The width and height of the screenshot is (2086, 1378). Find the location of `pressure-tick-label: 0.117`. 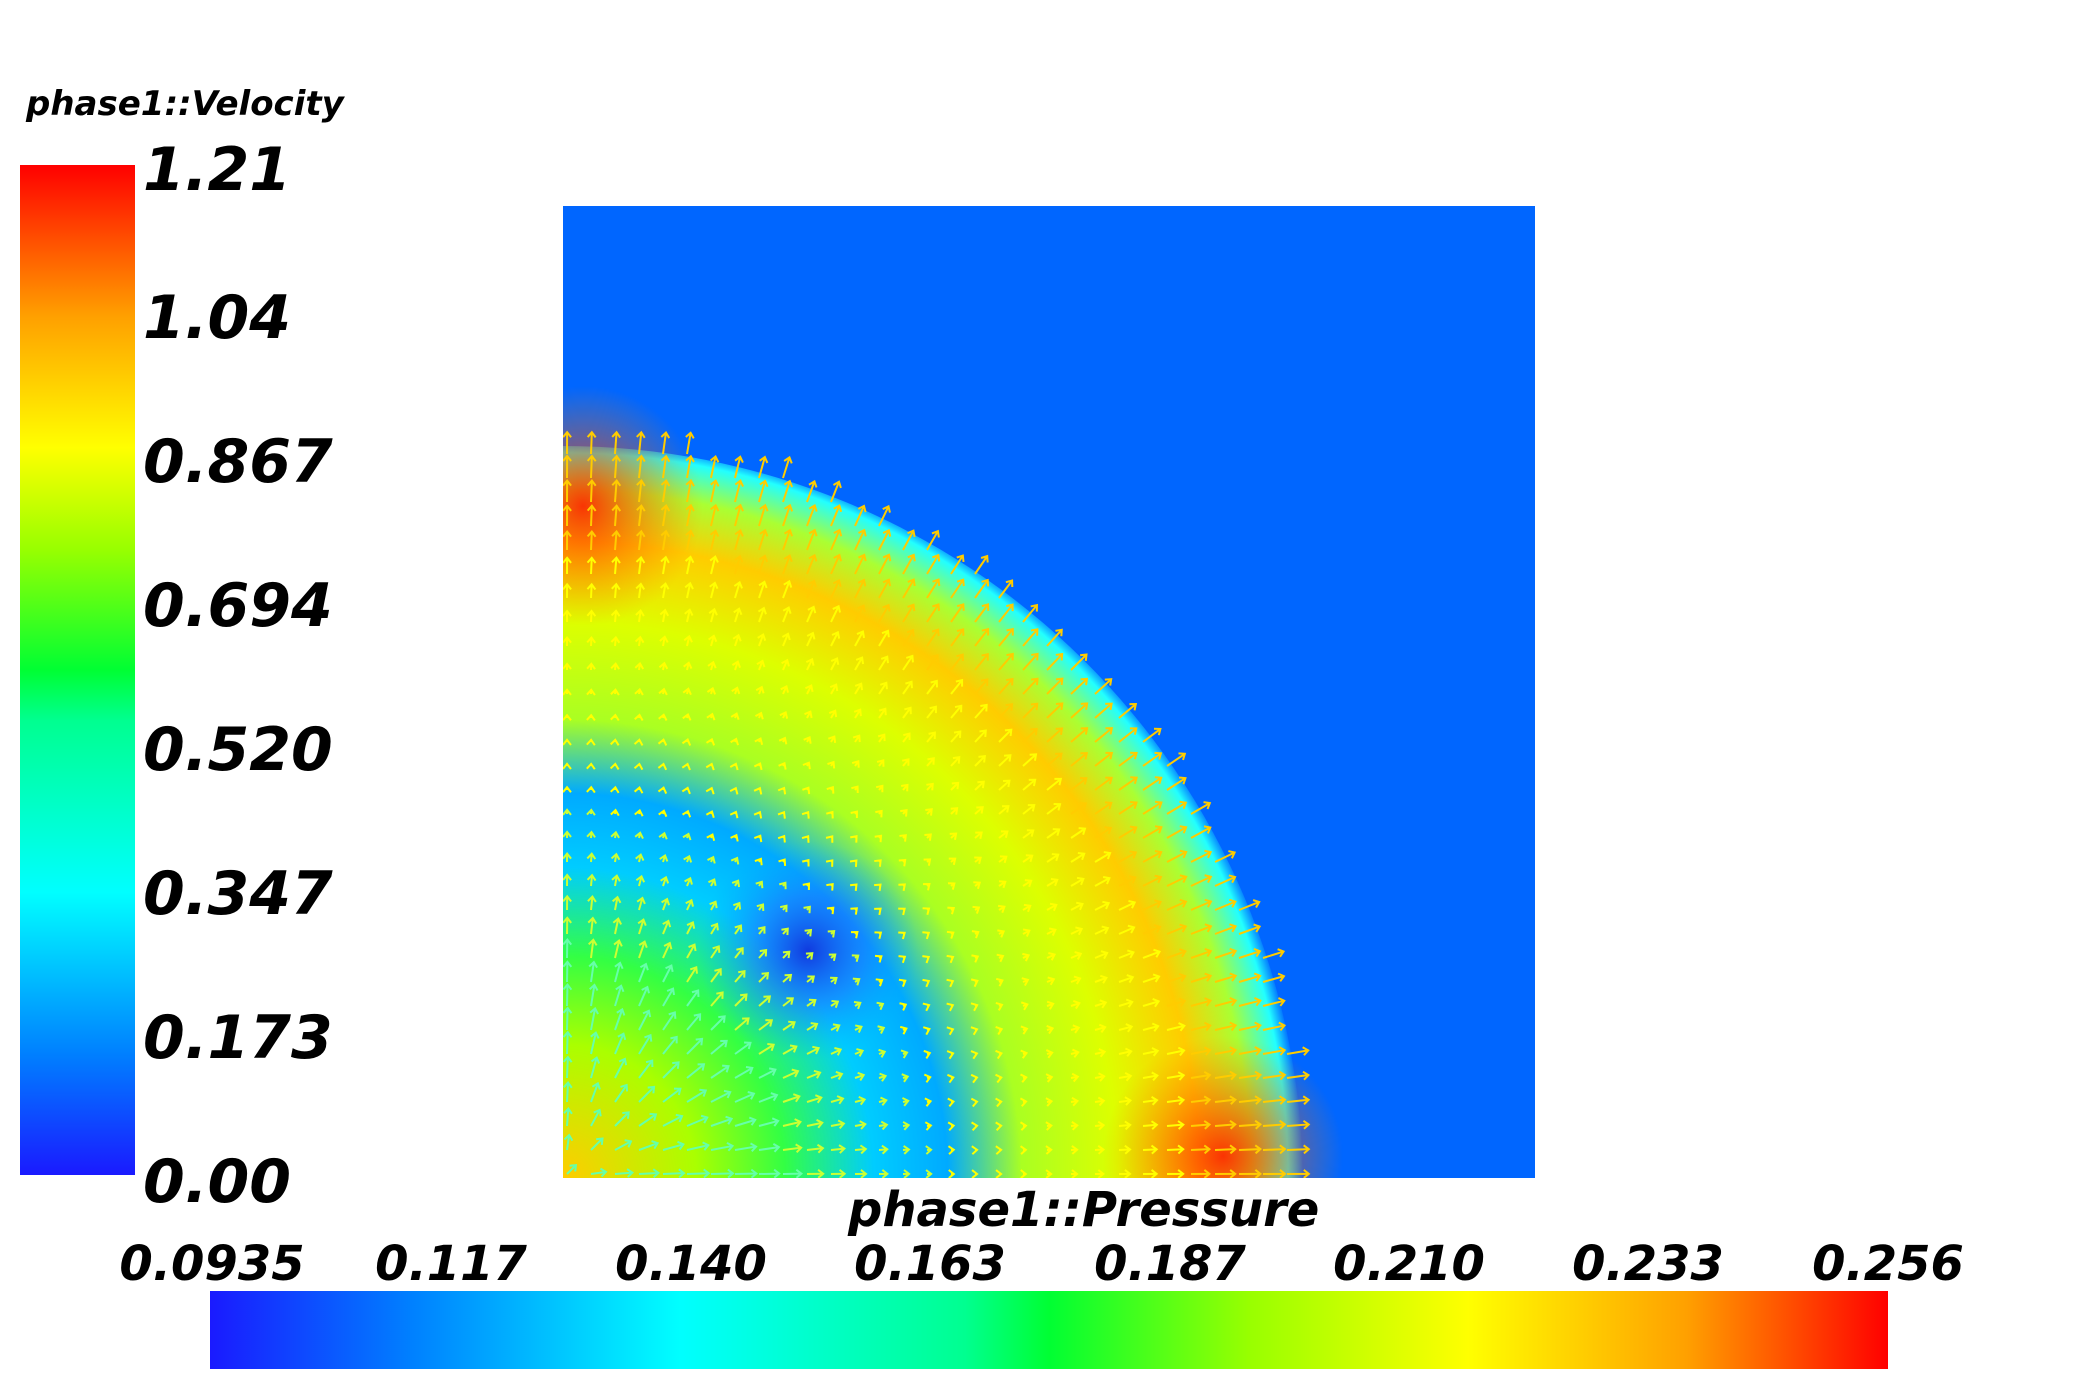

pressure-tick-label: 0.117 is located at coordinates (451, 1264).